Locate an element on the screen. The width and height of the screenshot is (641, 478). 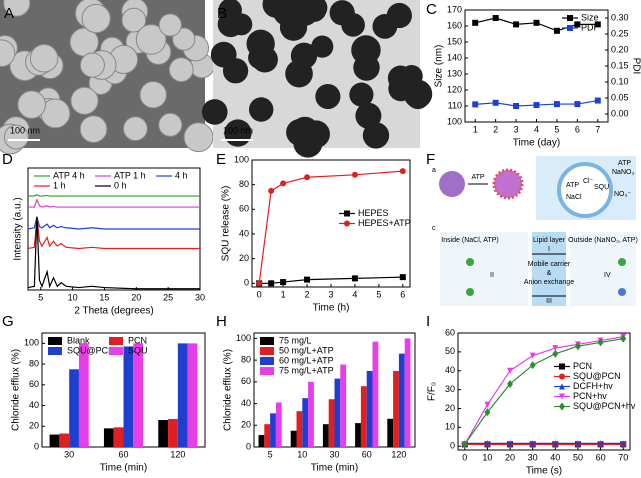
y-tick-label: 20 is located at coordinates (244, 258).